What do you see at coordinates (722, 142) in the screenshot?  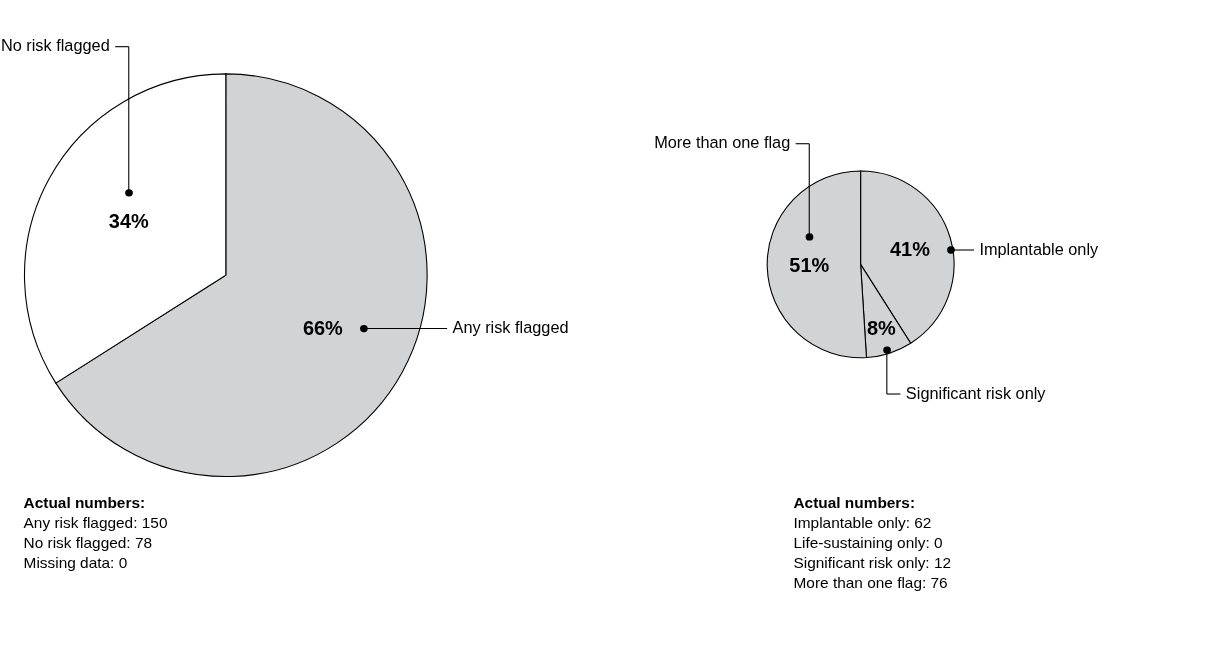 I see `slice-label: More than one flag` at bounding box center [722, 142].